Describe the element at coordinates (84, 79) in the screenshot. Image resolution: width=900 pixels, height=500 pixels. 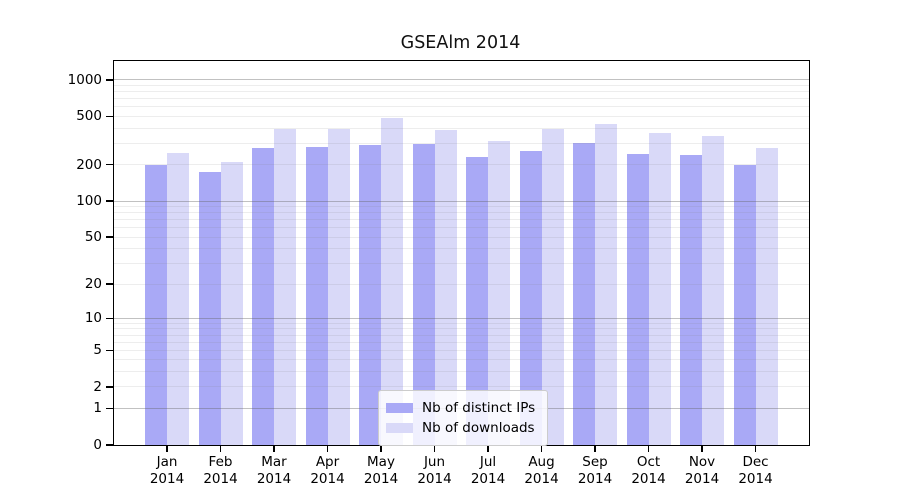
I see `y-tick-label-1000: 1000` at that location.